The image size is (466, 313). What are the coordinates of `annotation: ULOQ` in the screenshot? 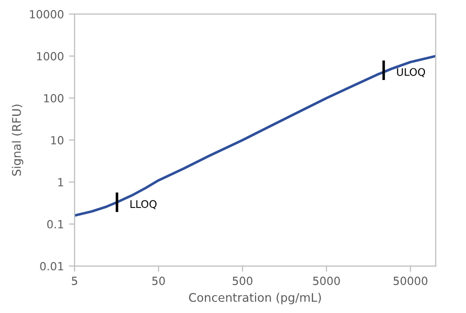 It's located at (411, 73).